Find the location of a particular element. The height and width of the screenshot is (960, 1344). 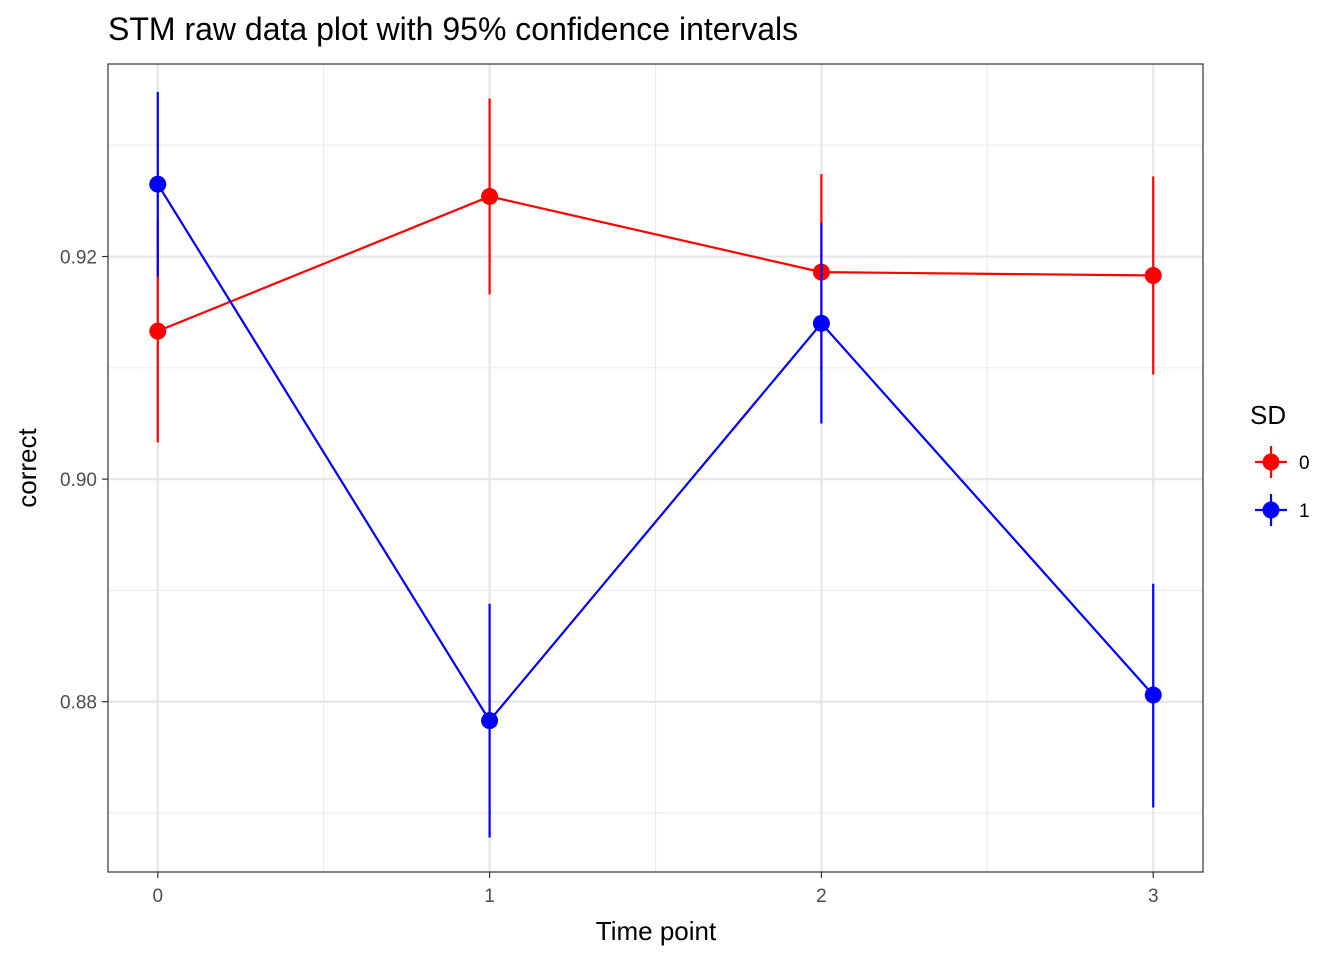

y-tick-label: 0.92 is located at coordinates (78, 258).